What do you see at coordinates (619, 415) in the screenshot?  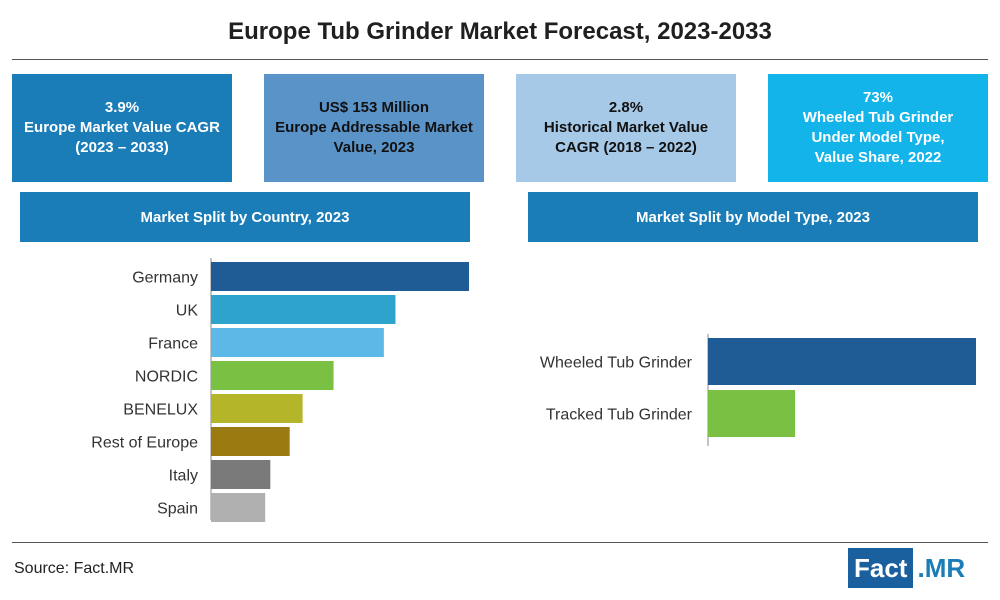 I see `tick-label-tracked-tub-grinder: Tracked Tub Grinder` at bounding box center [619, 415].